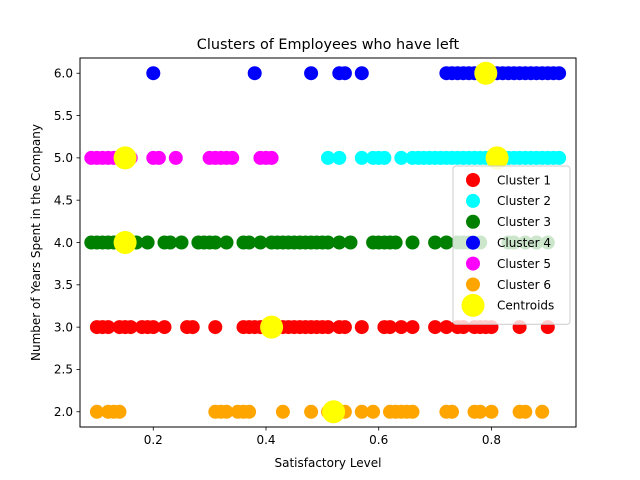  Describe the element at coordinates (524, 201) in the screenshot. I see `legend-label: Cluster 2` at that location.